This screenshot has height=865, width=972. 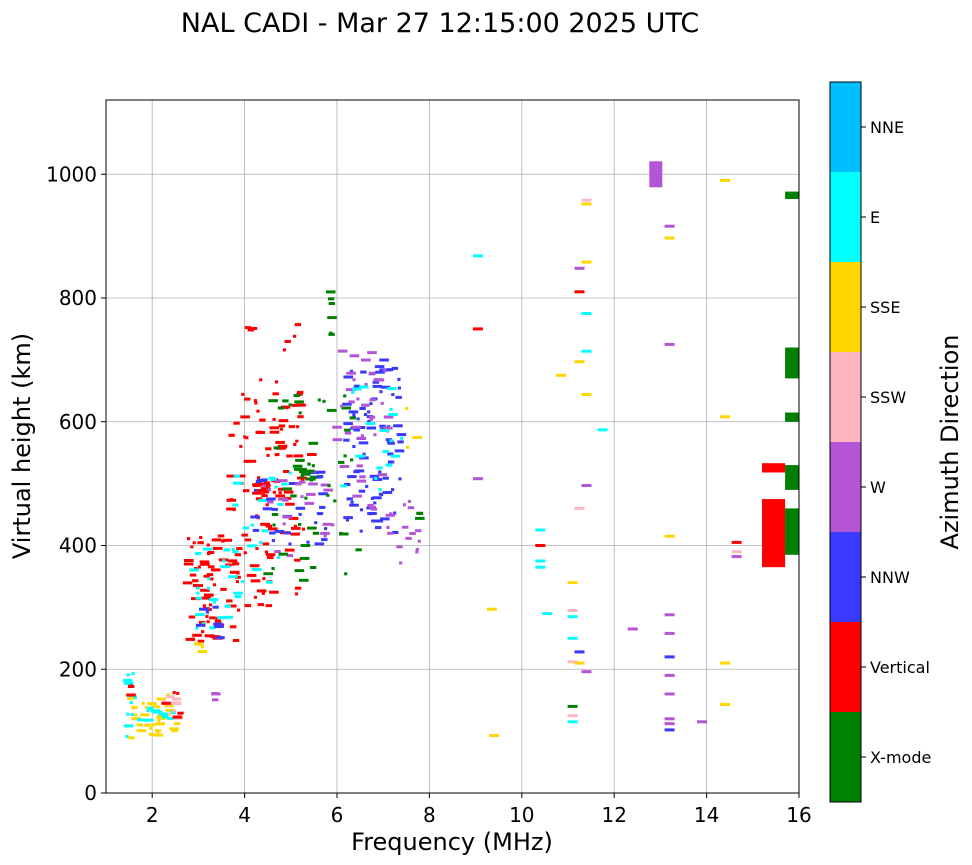 What do you see at coordinates (479, 810) in the screenshot?
I see `x-axis-ticks: 2 4 6 8 10 12 14 16` at bounding box center [479, 810].